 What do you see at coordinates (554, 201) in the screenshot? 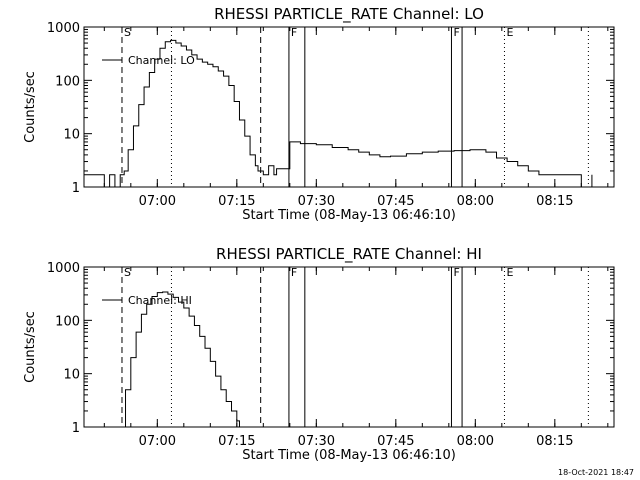
I see `chart1-x-tick-label: 08:15` at bounding box center [554, 201].